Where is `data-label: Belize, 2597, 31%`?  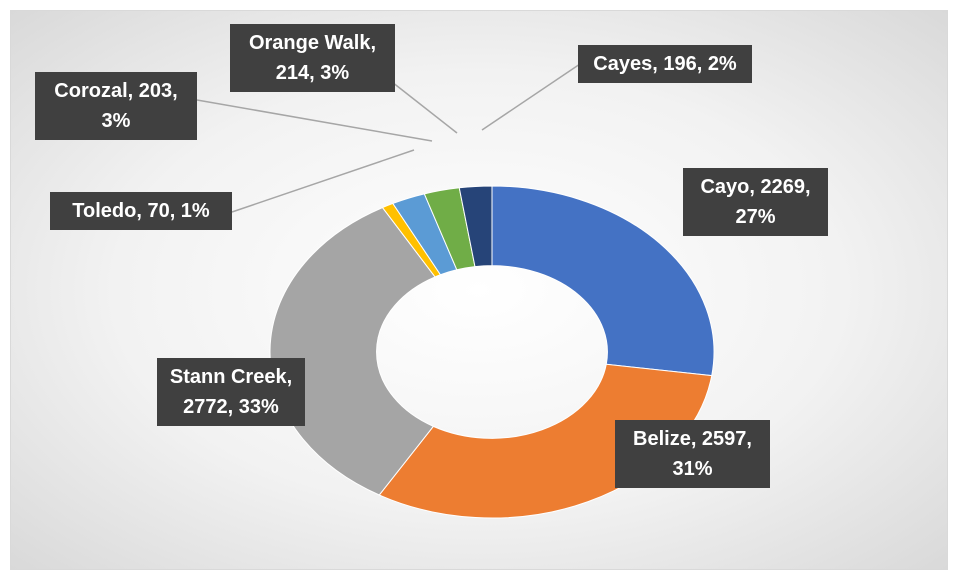 data-label: Belize, 2597, 31% is located at coordinates (692, 454).